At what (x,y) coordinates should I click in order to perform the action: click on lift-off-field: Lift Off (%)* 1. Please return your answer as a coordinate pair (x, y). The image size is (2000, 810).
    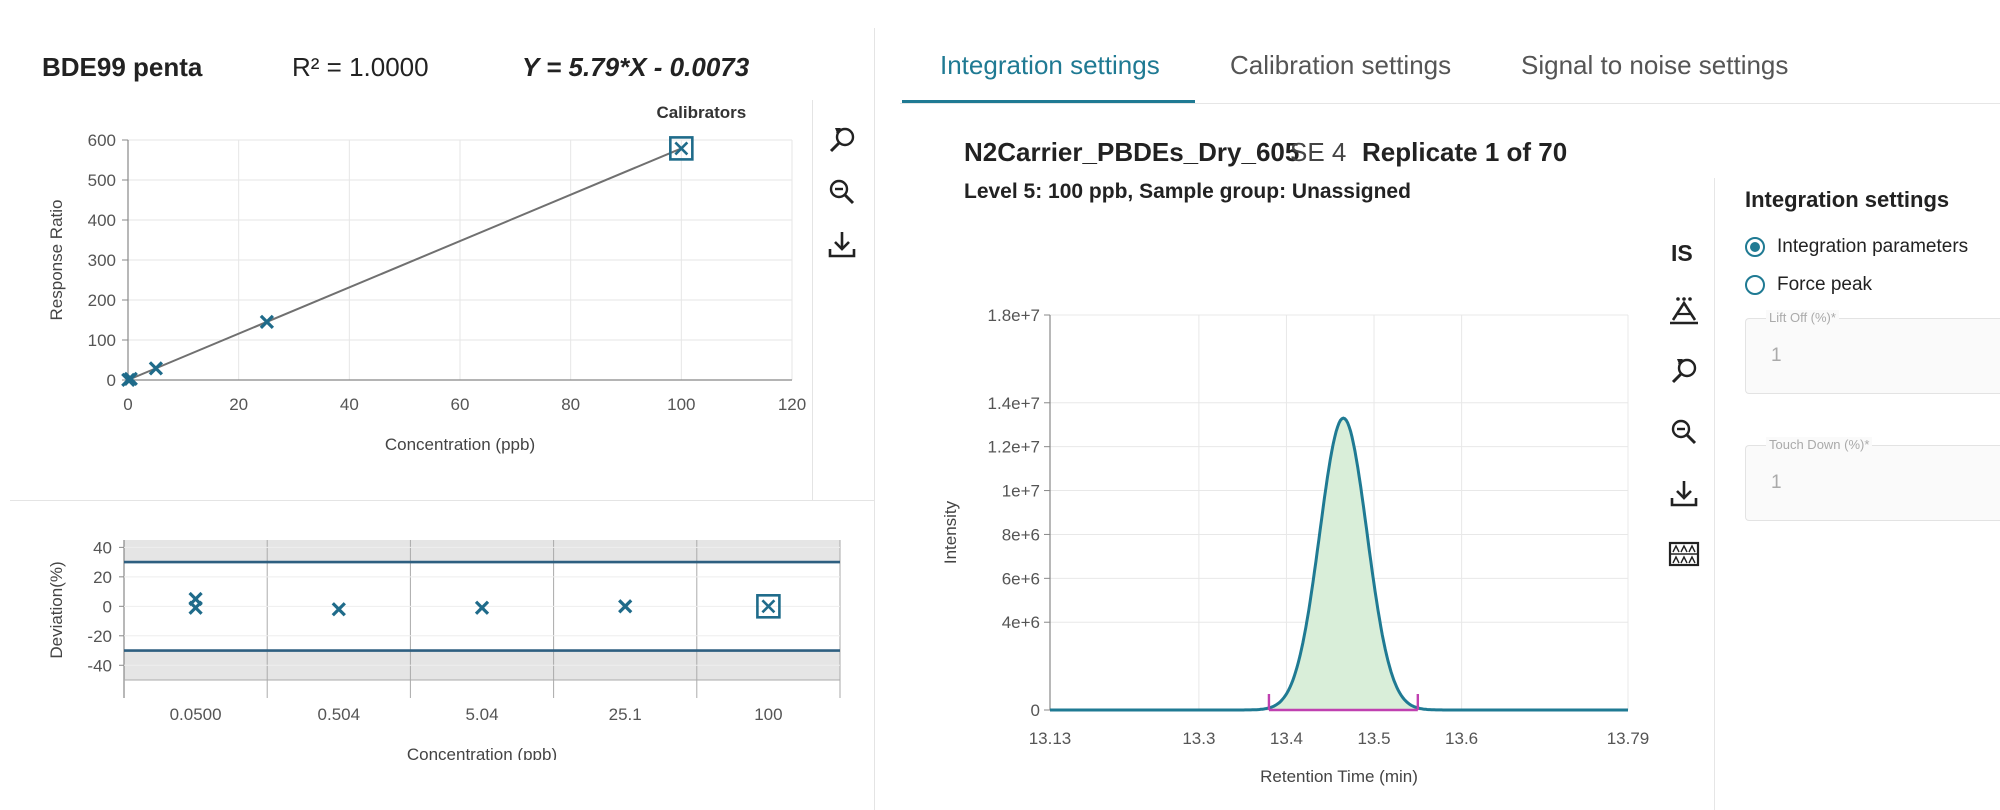
    Looking at the image, I should click on (1872, 352).